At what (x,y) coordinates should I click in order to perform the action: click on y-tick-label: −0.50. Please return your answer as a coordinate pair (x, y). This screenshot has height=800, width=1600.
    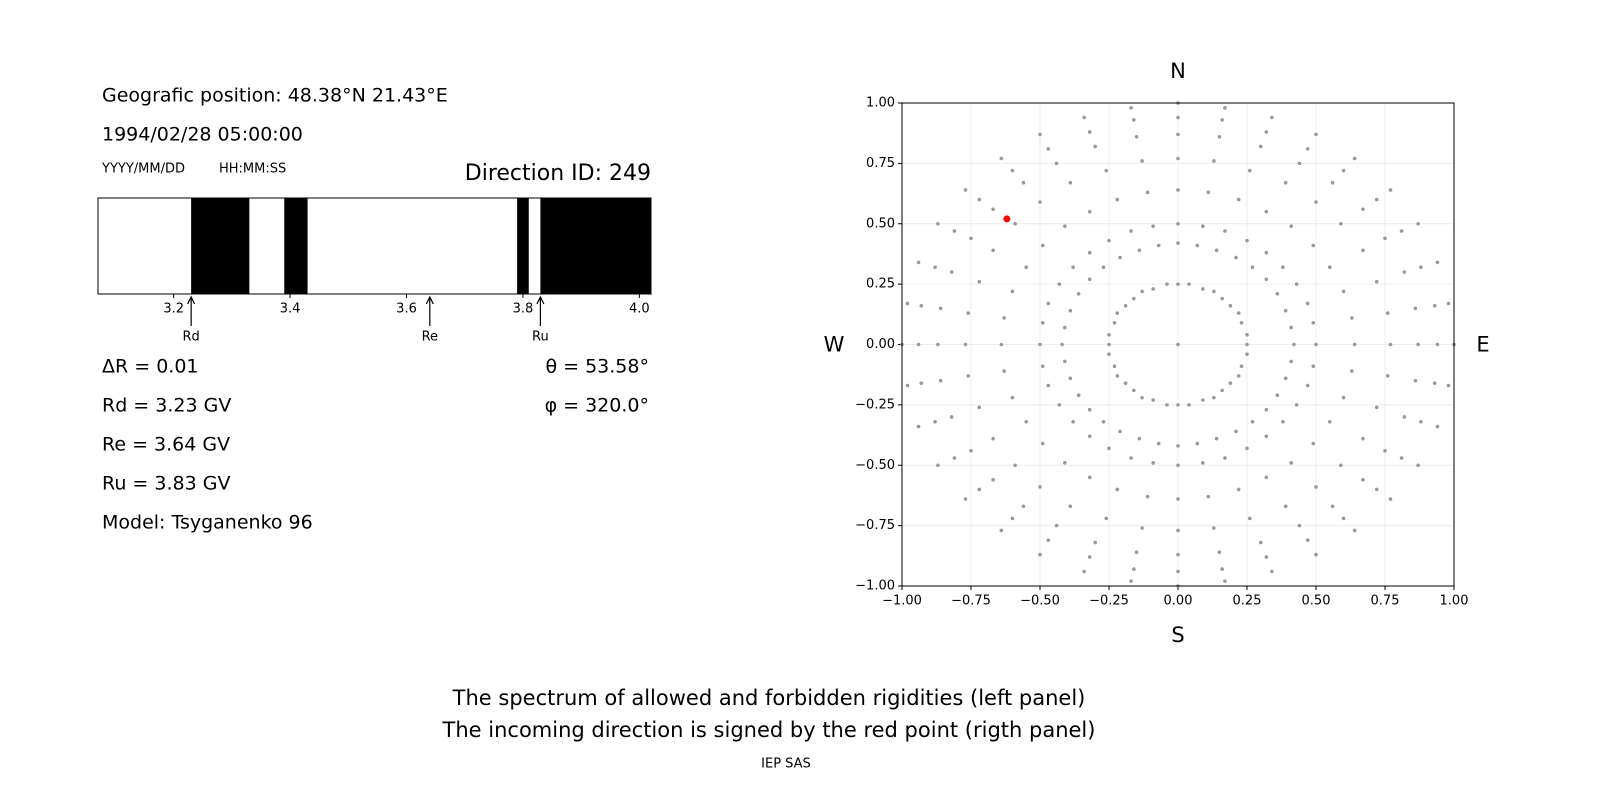
    Looking at the image, I should click on (875, 465).